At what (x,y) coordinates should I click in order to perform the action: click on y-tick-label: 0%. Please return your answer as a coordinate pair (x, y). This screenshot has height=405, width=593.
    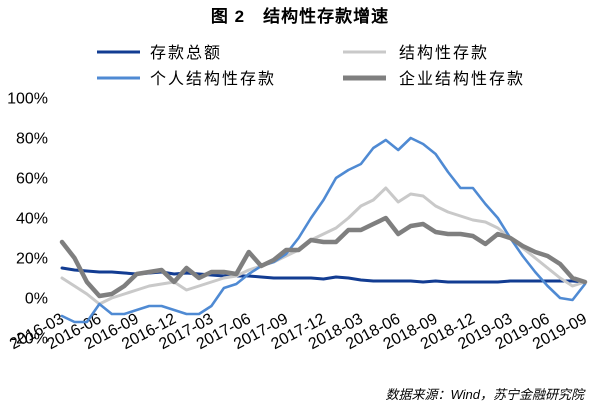
    Looking at the image, I should click on (36, 299).